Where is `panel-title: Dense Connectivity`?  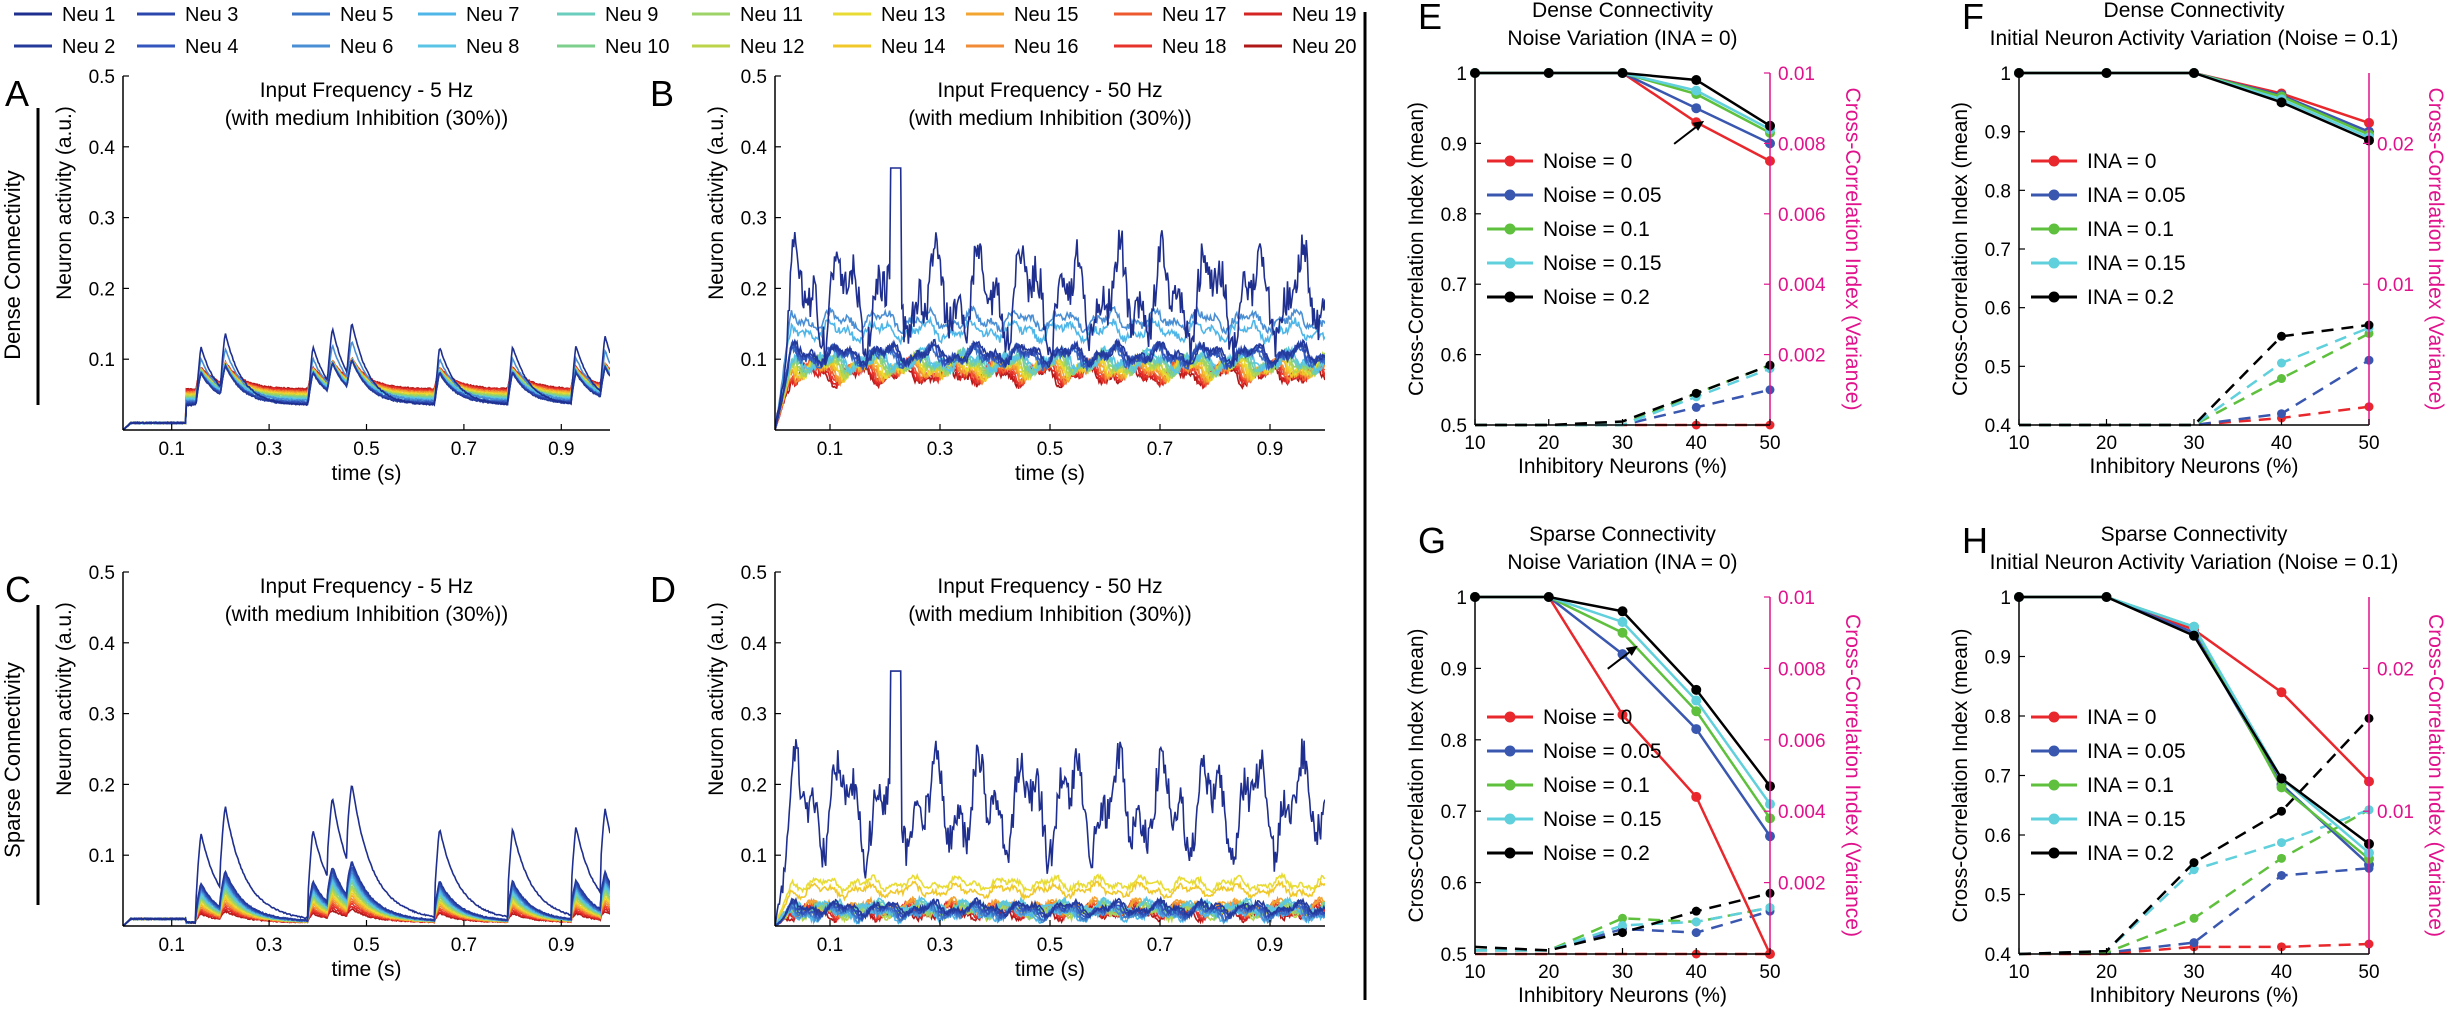 panel-title: Dense Connectivity is located at coordinates (2194, 11).